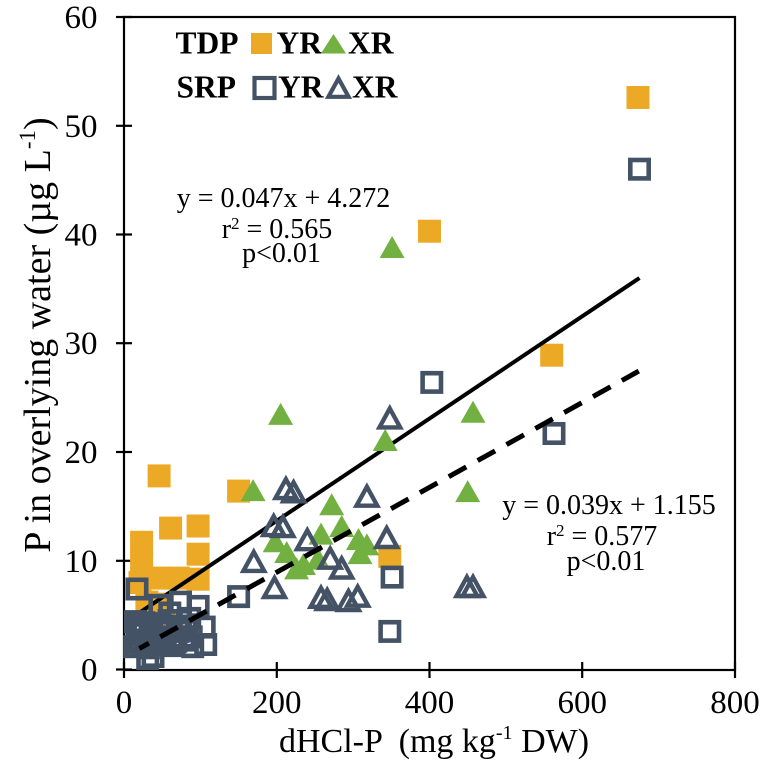 Image resolution: width=764 pixels, height=769 pixels. I want to click on svg-text: 40, so click(81, 236).